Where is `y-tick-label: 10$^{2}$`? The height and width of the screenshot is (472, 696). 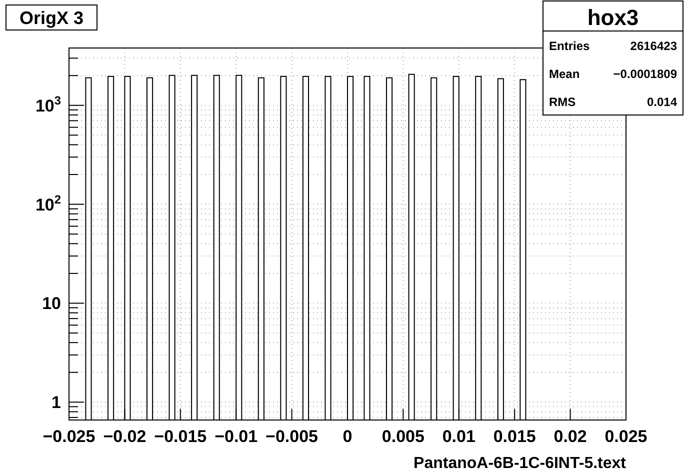 y-tick-label: 10$^{2}$ is located at coordinates (48, 203).